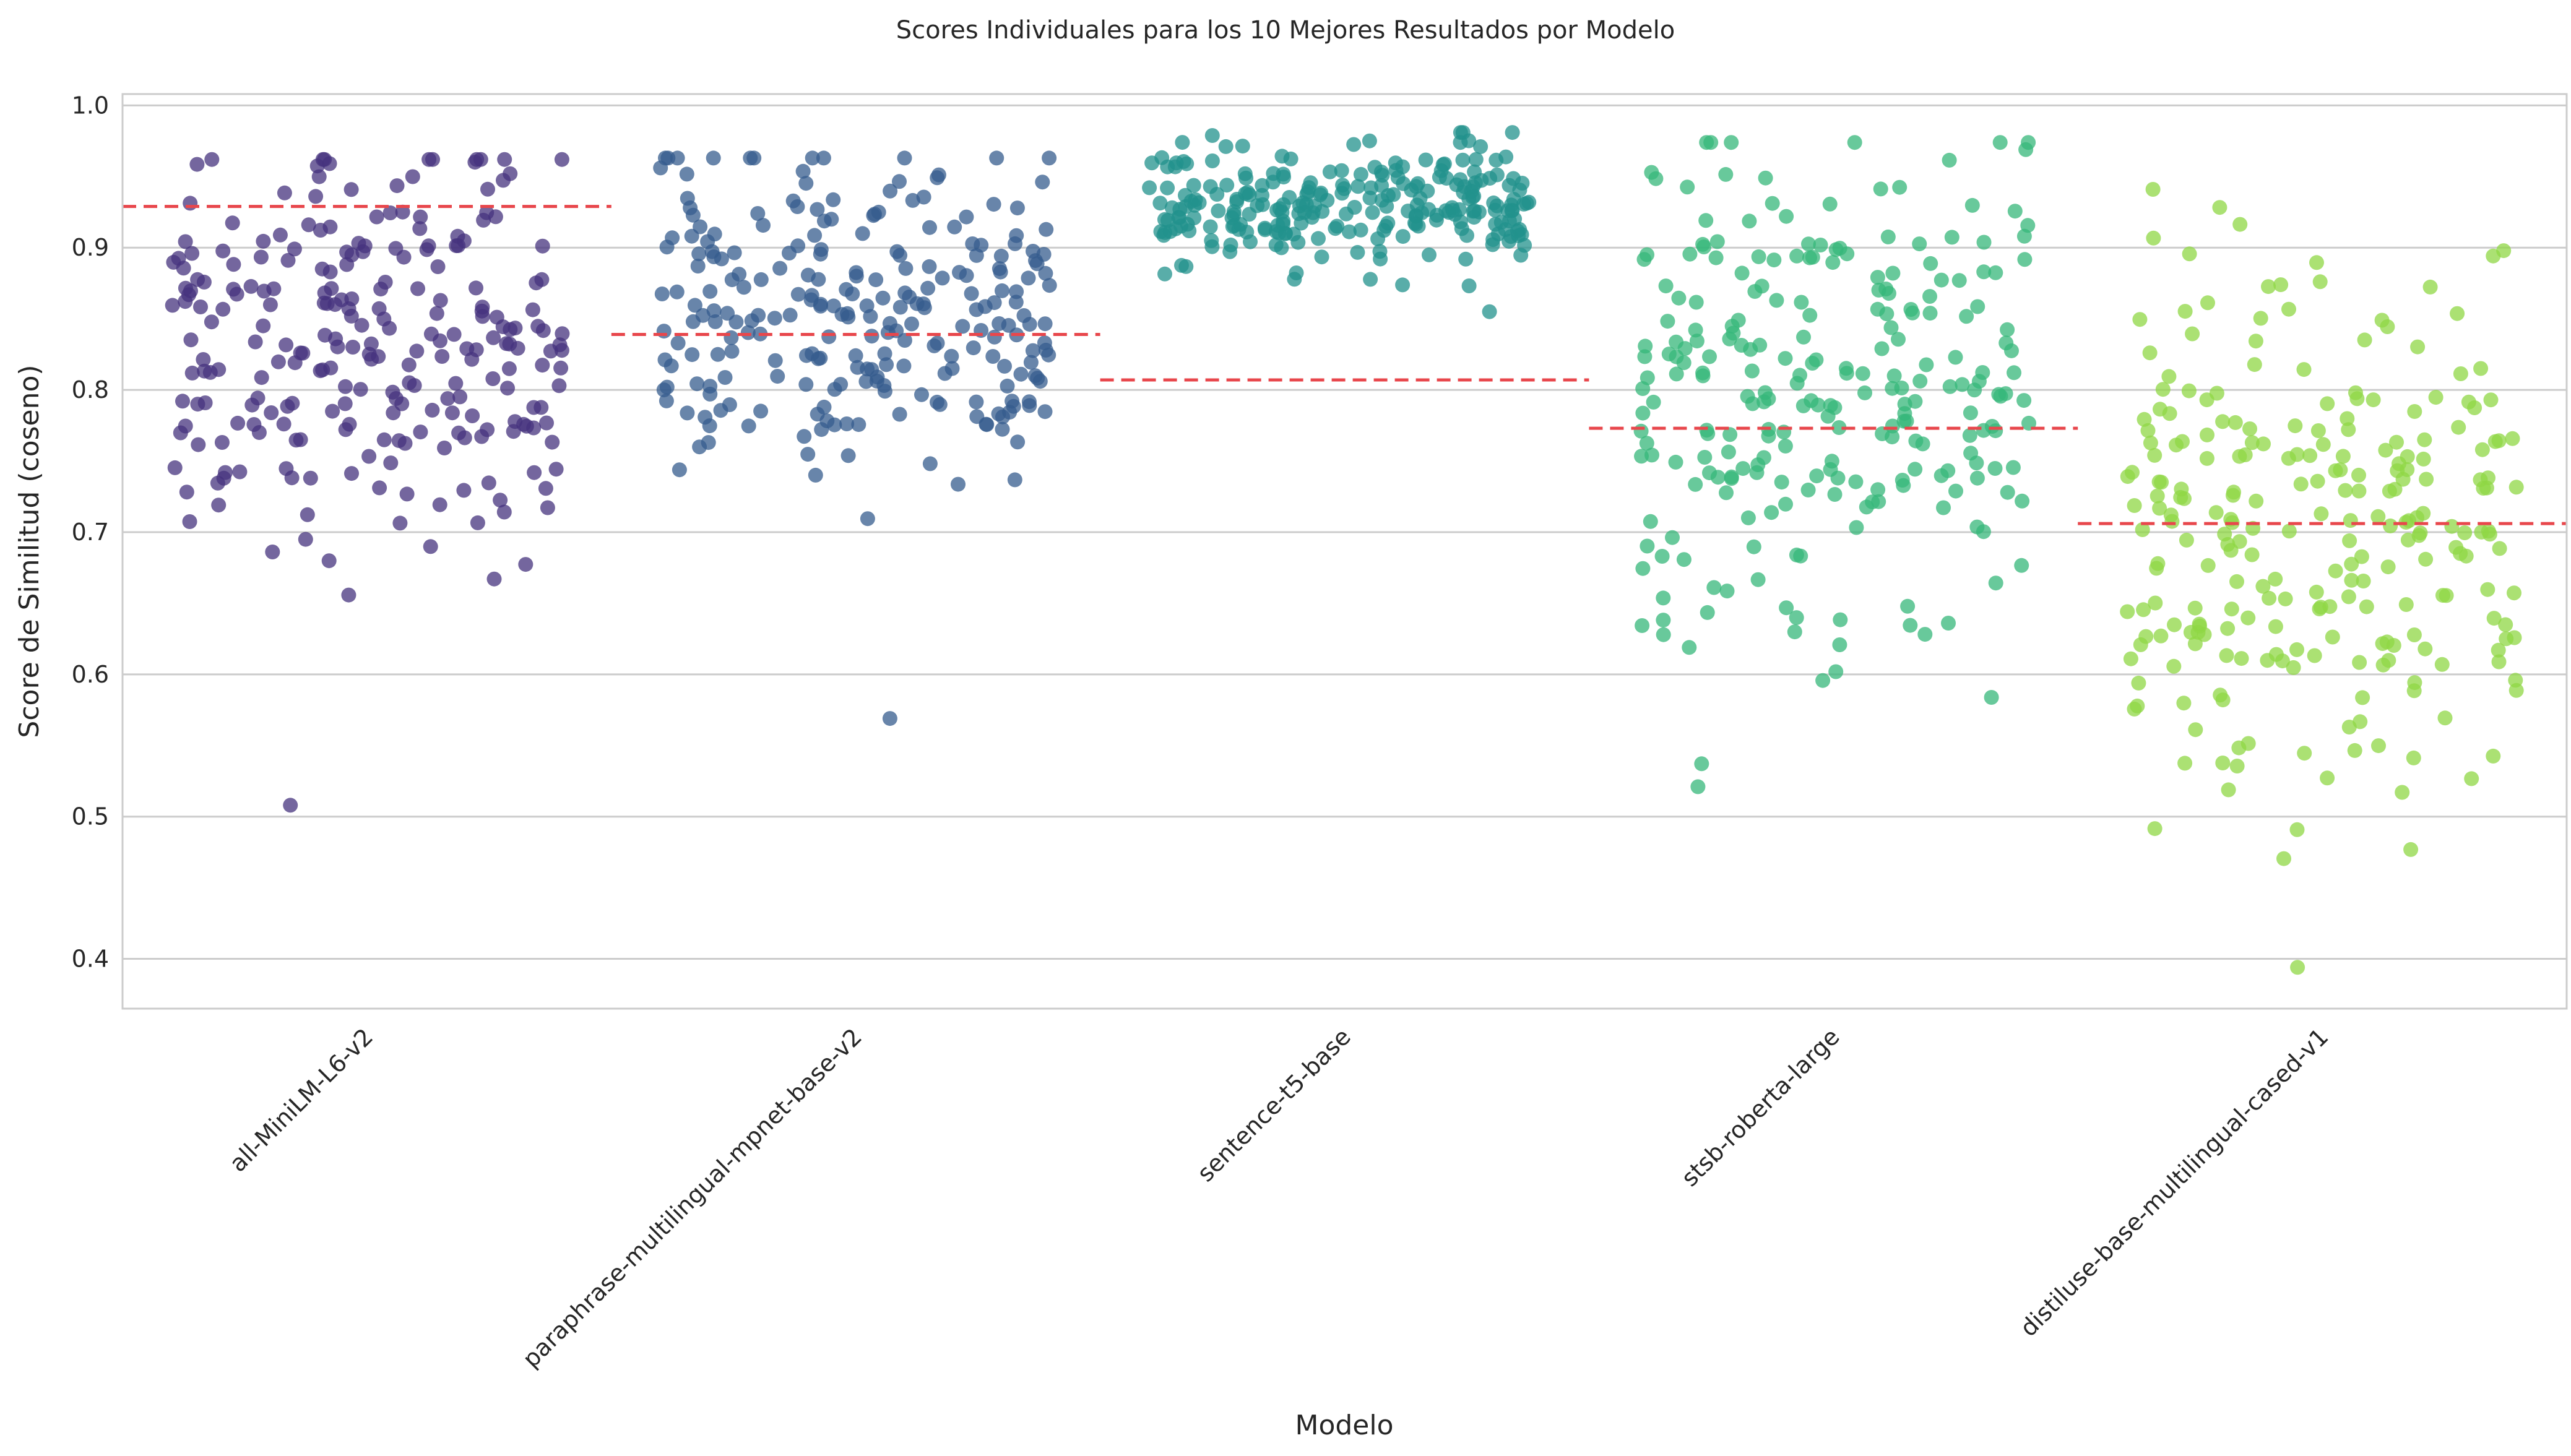  Describe the element at coordinates (1760, 1107) in the screenshot. I see `x-tick-label: stsb-roberta-large` at that location.